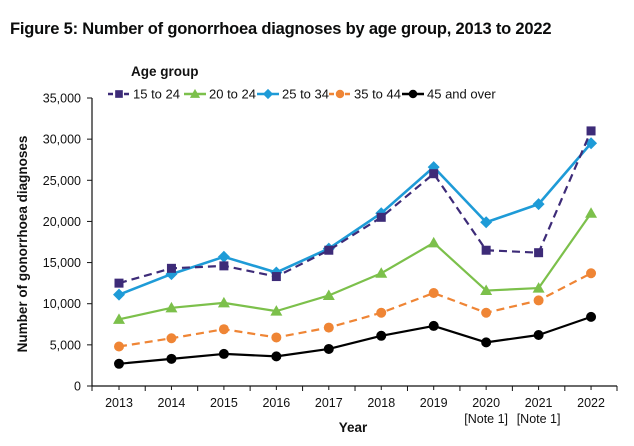 The width and height of the screenshot is (634, 446). I want to click on x-tick-label: 2019, so click(434, 403).